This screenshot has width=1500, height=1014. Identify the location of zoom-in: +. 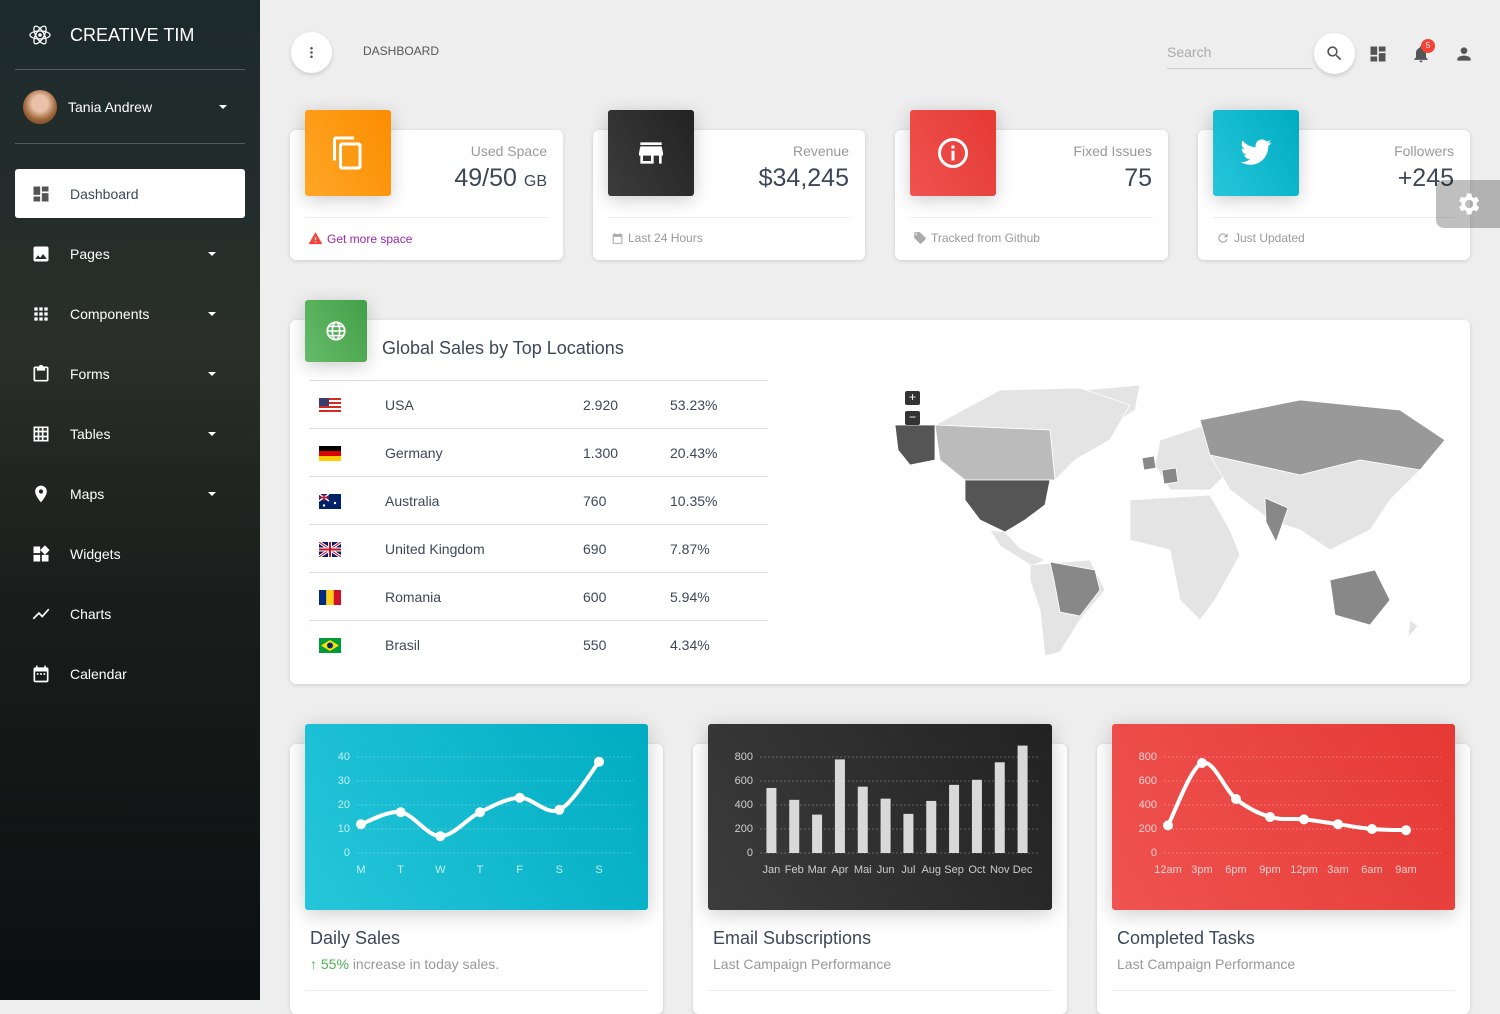
(912, 398).